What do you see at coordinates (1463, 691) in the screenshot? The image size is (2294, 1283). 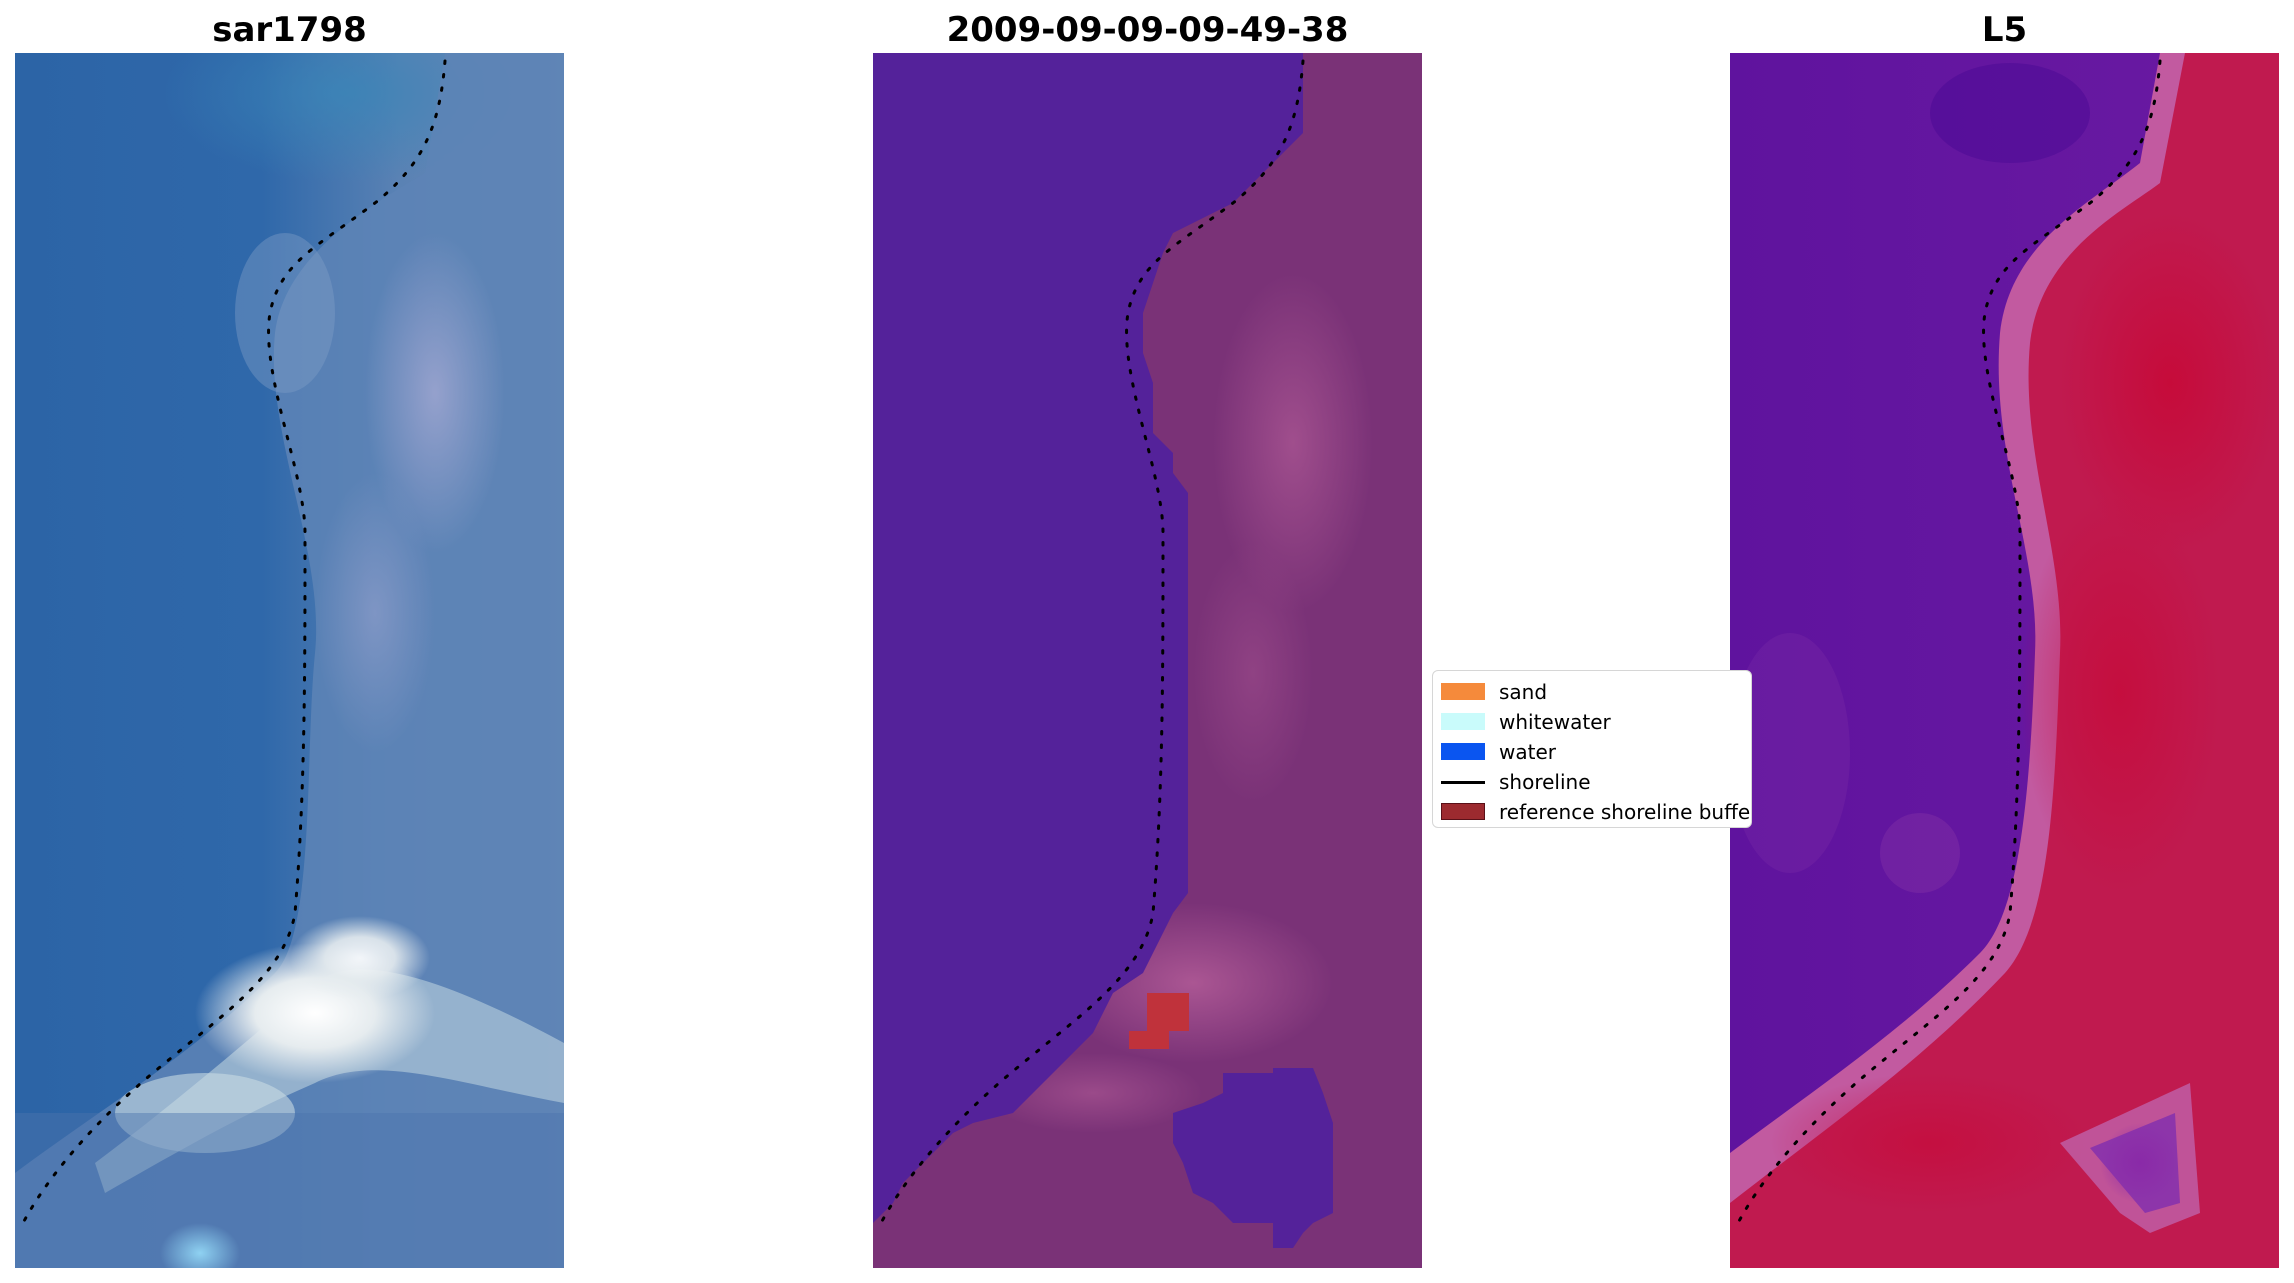 I see `sand-swatch` at bounding box center [1463, 691].